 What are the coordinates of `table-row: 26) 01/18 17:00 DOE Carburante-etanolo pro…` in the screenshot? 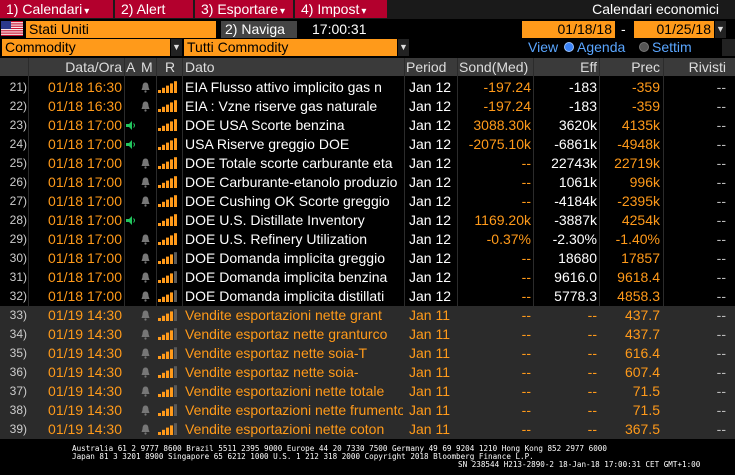 It's located at (367, 182).